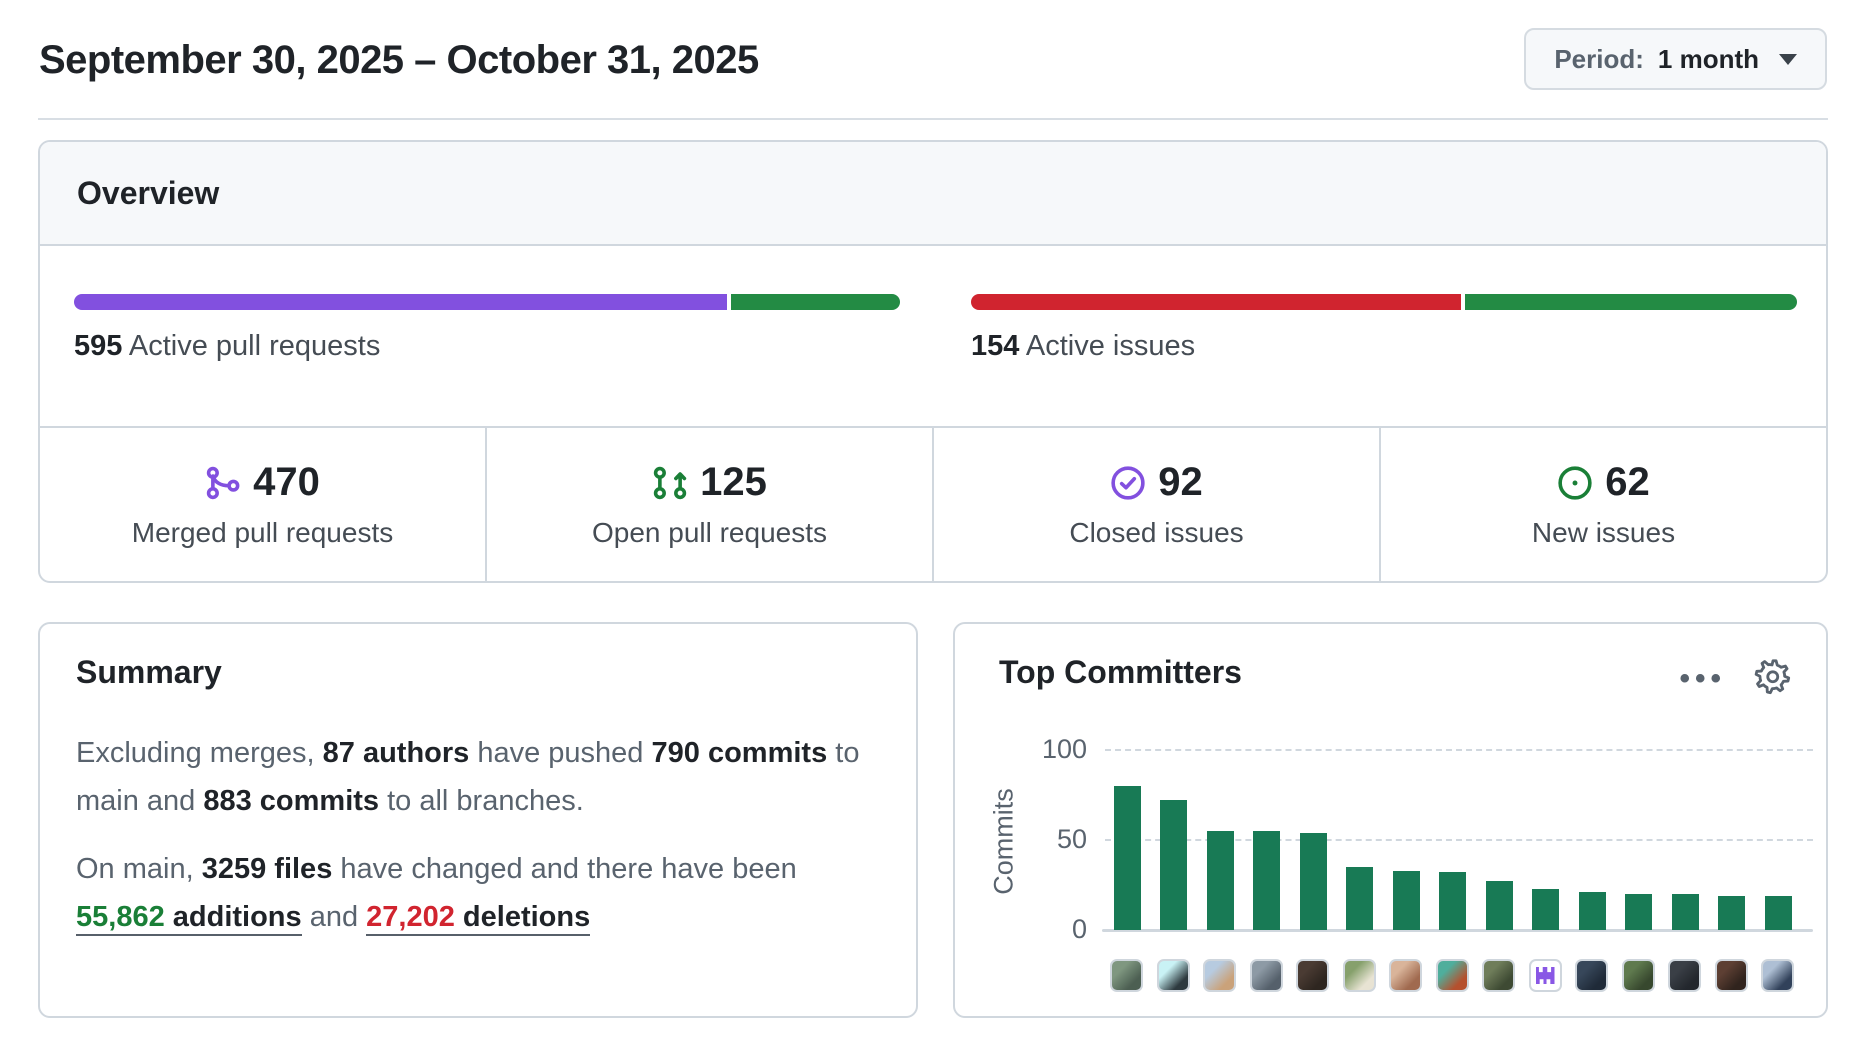 This screenshot has height=1058, width=1862. I want to click on active-issues-caption: 154 Active issues, so click(1083, 346).